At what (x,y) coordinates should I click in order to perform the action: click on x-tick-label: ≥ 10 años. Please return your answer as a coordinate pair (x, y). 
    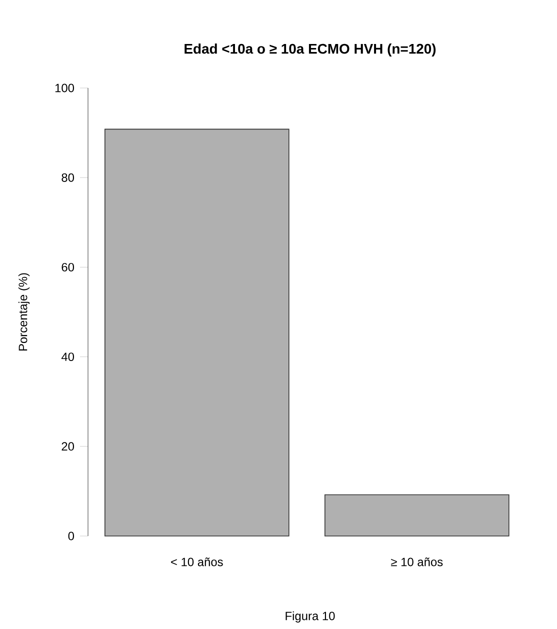
    Looking at the image, I should click on (417, 562).